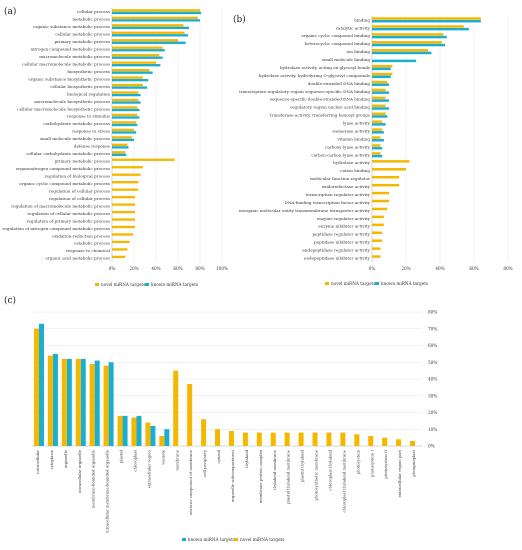 The image size is (522, 550). I want to click on category-label: chloroplast, so click(134, 461).